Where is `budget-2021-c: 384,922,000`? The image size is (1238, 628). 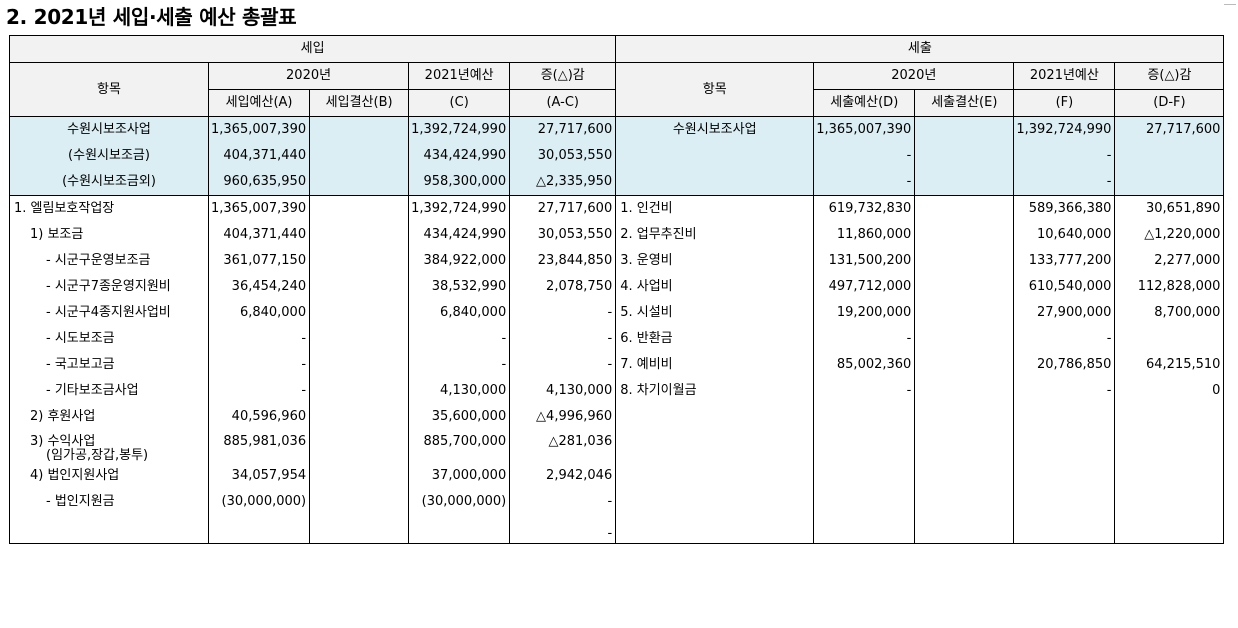 budget-2021-c: 384,922,000 is located at coordinates (459, 261).